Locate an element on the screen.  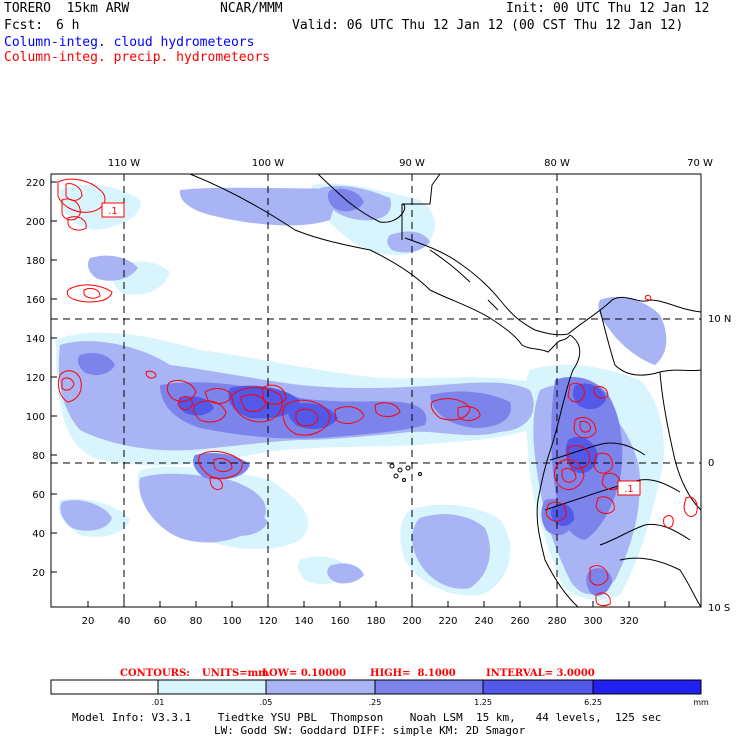
x-tick-label: 200 is located at coordinates (411, 621).